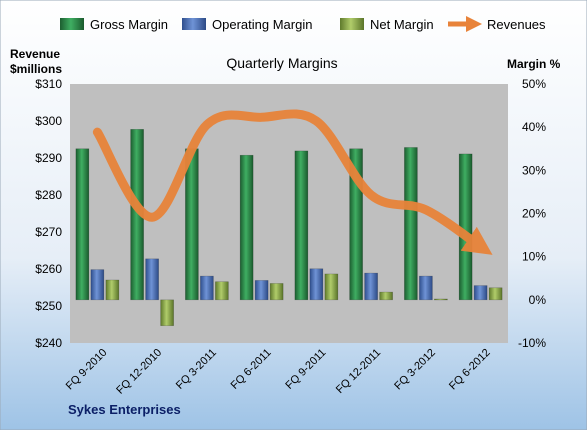 Image resolution: width=587 pixels, height=435 pixels. What do you see at coordinates (48, 306) in the screenshot?
I see `left-tick-label: $250` at bounding box center [48, 306].